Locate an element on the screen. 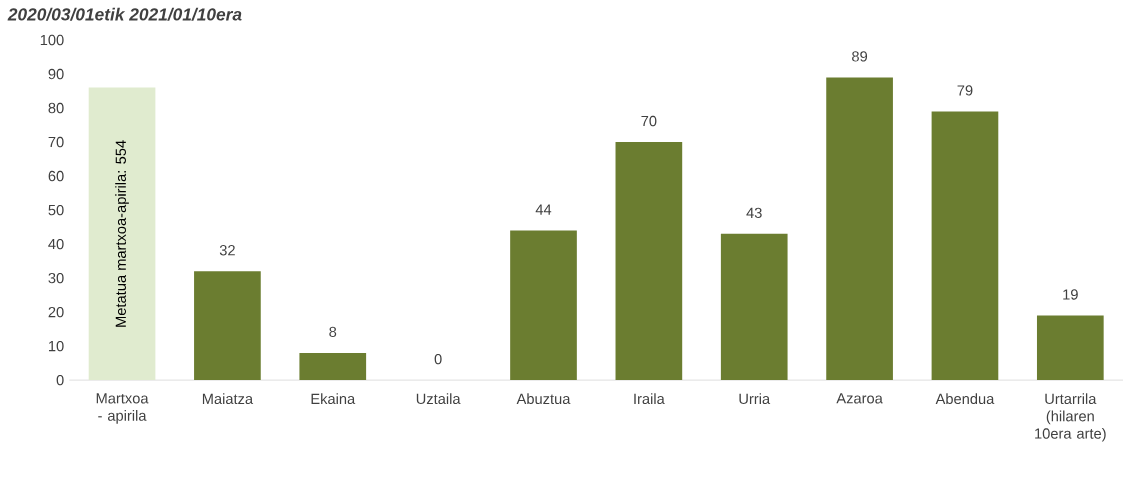  x-tick-label: Azaroa is located at coordinates (859, 398).